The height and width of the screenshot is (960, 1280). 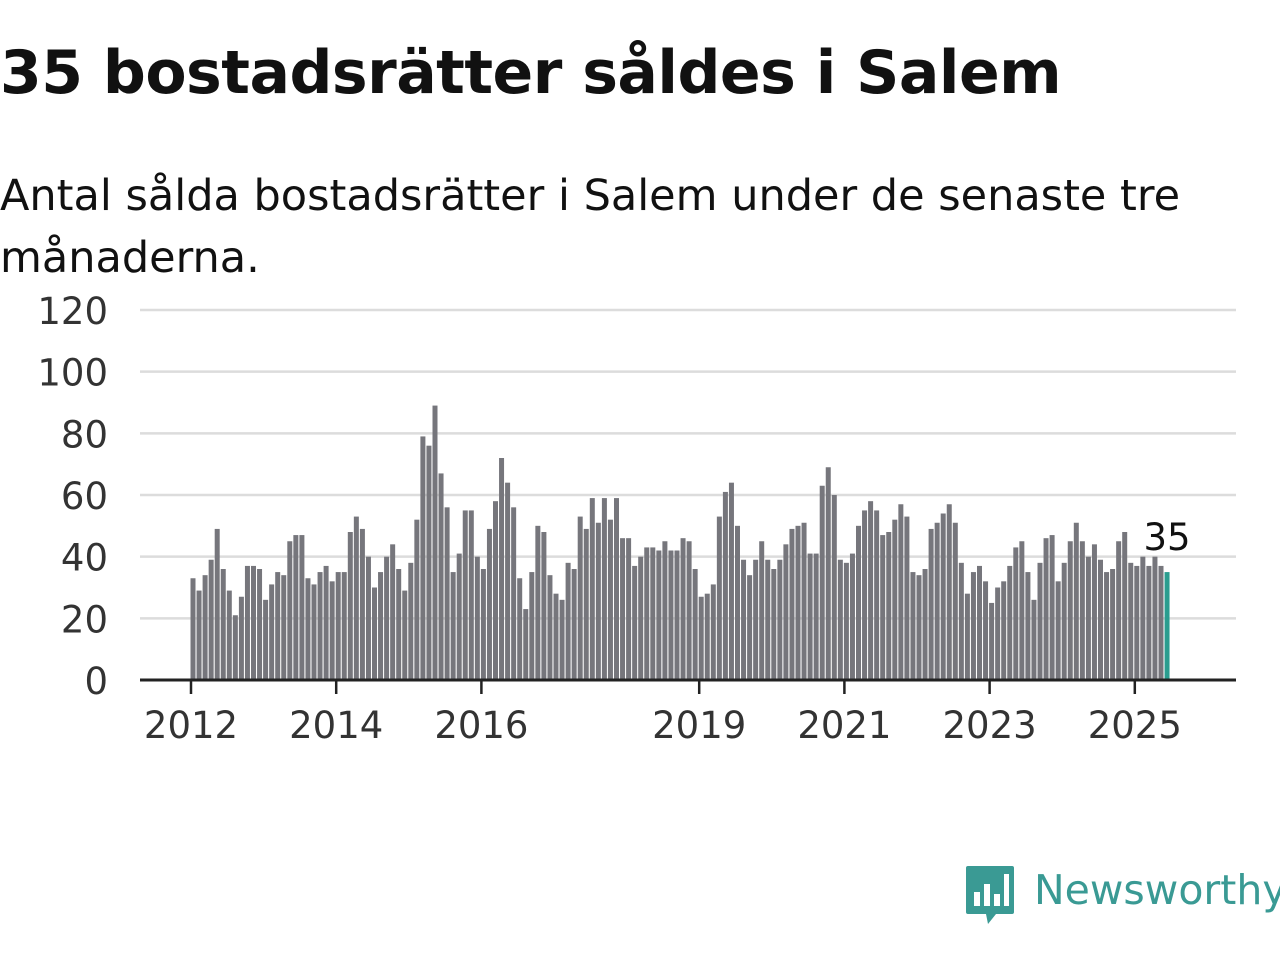 What do you see at coordinates (1167, 626) in the screenshot?
I see `bar-highlight` at bounding box center [1167, 626].